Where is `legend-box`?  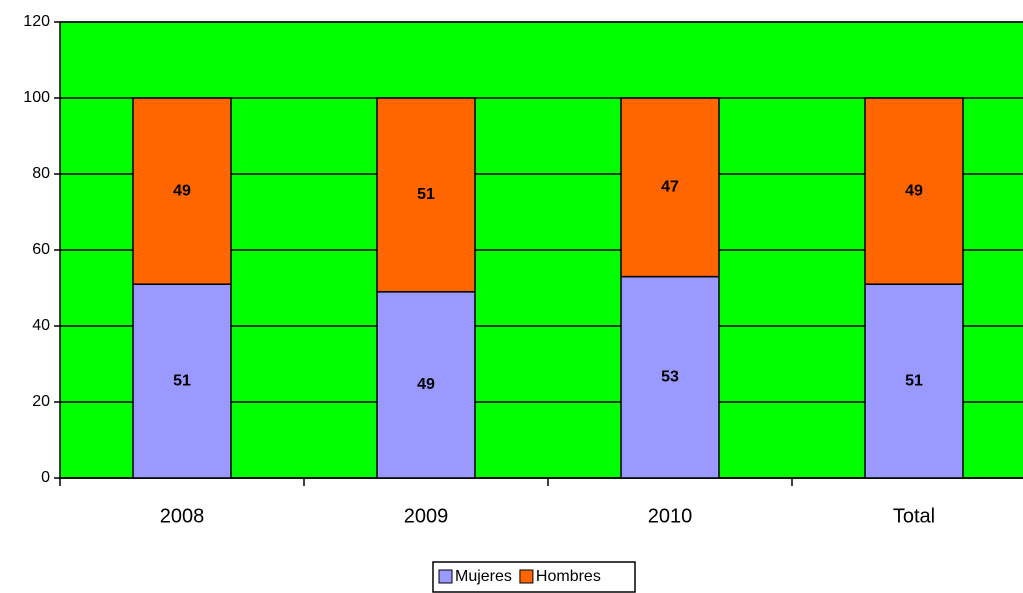
legend-box is located at coordinates (534, 577).